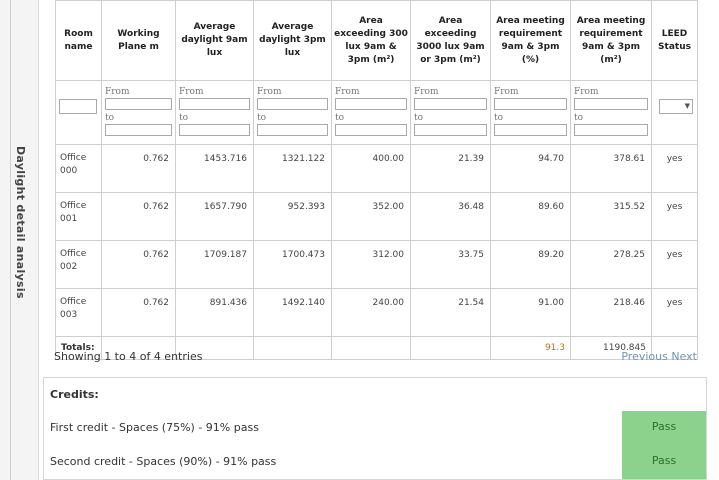  I want to click on entries-info: Showing 1 to 4 of 4 entries, so click(128, 356).